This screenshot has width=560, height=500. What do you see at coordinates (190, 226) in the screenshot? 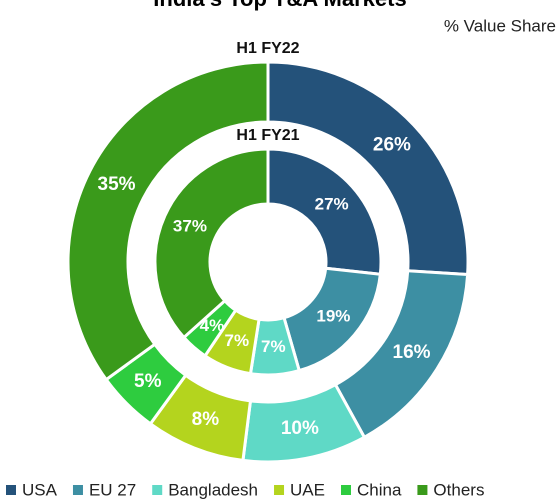
I see `data-label: 37%` at bounding box center [190, 226].